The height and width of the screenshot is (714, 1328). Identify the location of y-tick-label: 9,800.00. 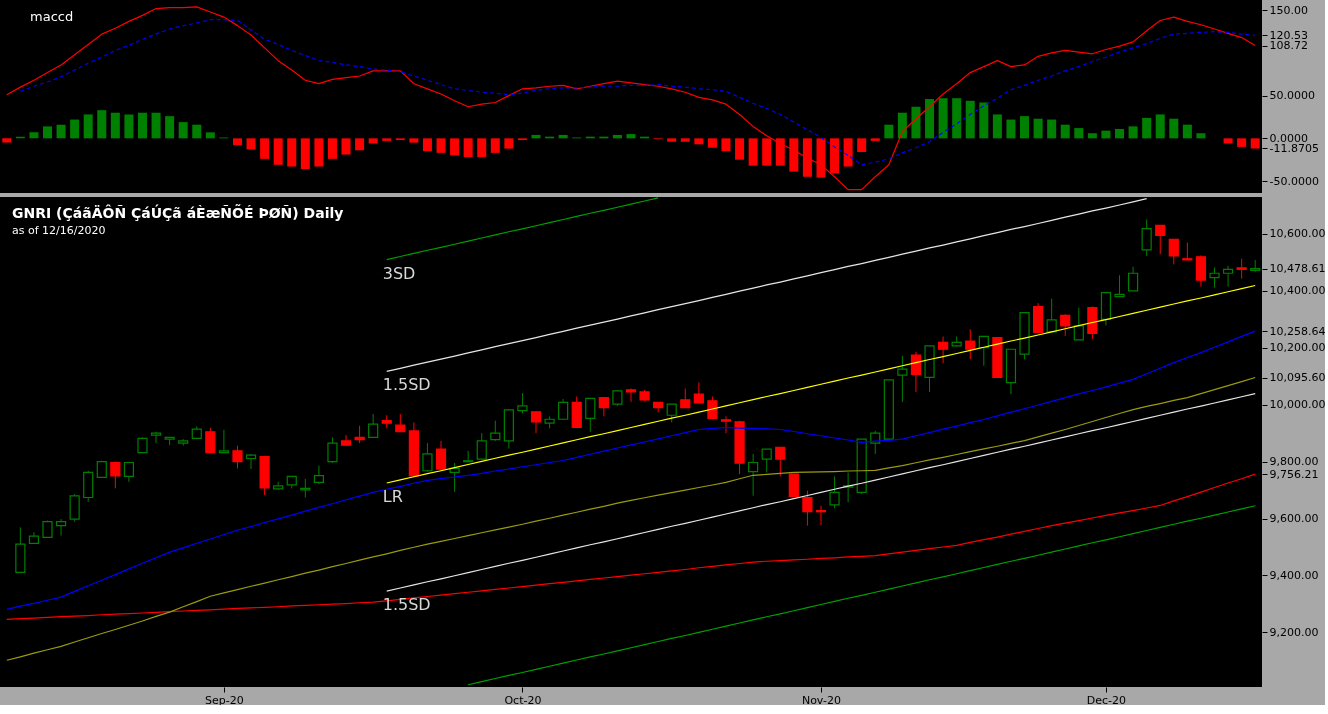
(1294, 462).